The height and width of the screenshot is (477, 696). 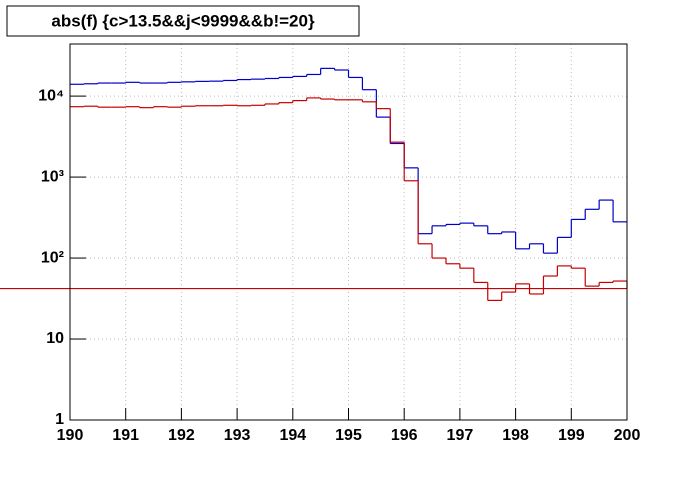 I want to click on x-tick-label: 192, so click(x=181, y=435).